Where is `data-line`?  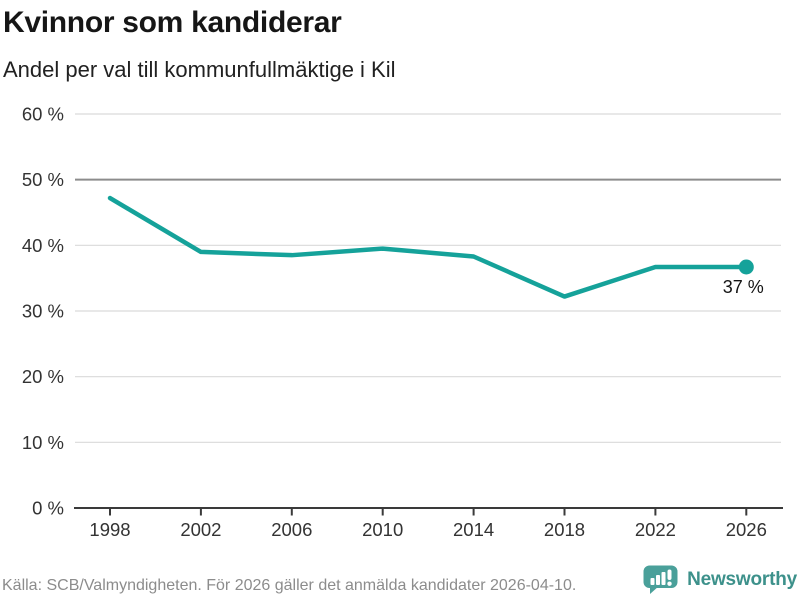 data-line is located at coordinates (428, 247).